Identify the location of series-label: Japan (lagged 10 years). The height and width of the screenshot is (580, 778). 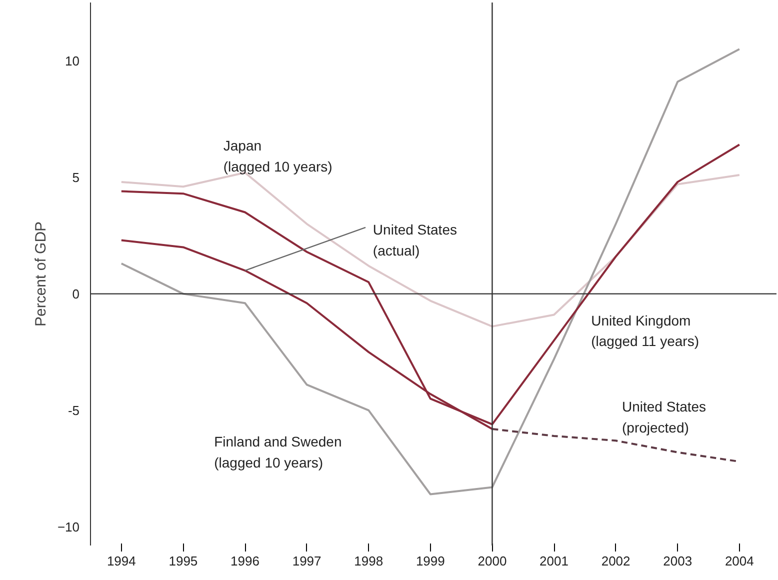
(277, 156).